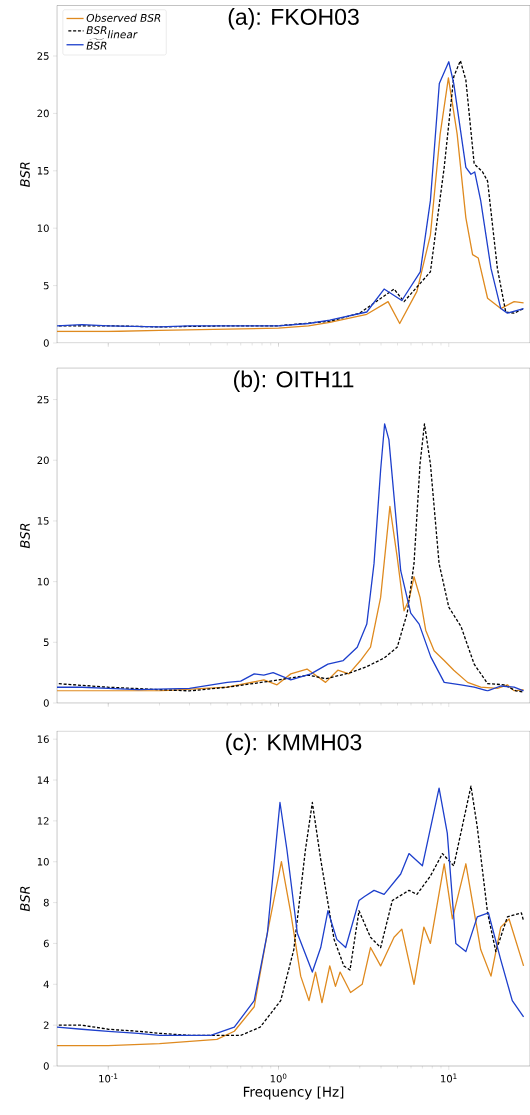 The height and width of the screenshot is (1115, 530). What do you see at coordinates (43, 739) in the screenshot?
I see `y-tick-label: 16` at bounding box center [43, 739].